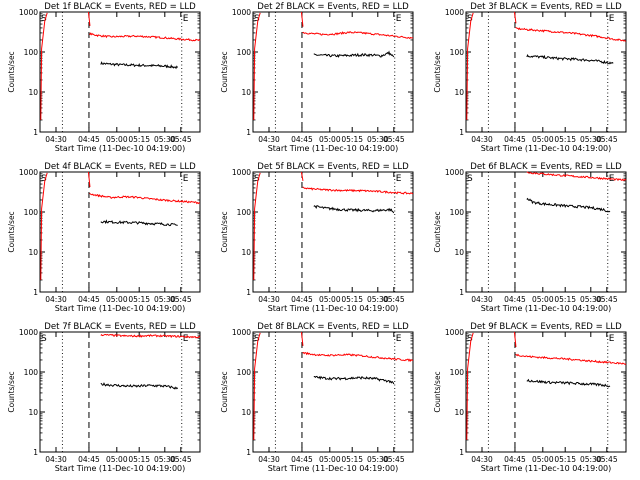 The height and width of the screenshot is (480, 640). I want to click on chart-title: Det 5f BLACK = Events, RED = LLD, so click(333, 167).